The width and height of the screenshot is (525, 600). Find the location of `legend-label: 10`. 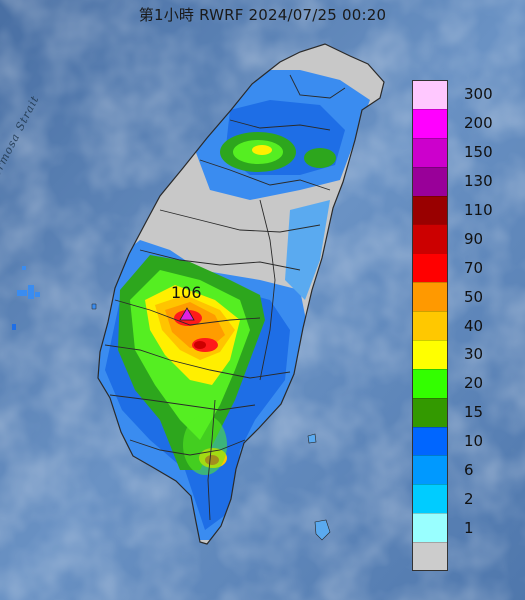

legend-label: 10 is located at coordinates (474, 441).